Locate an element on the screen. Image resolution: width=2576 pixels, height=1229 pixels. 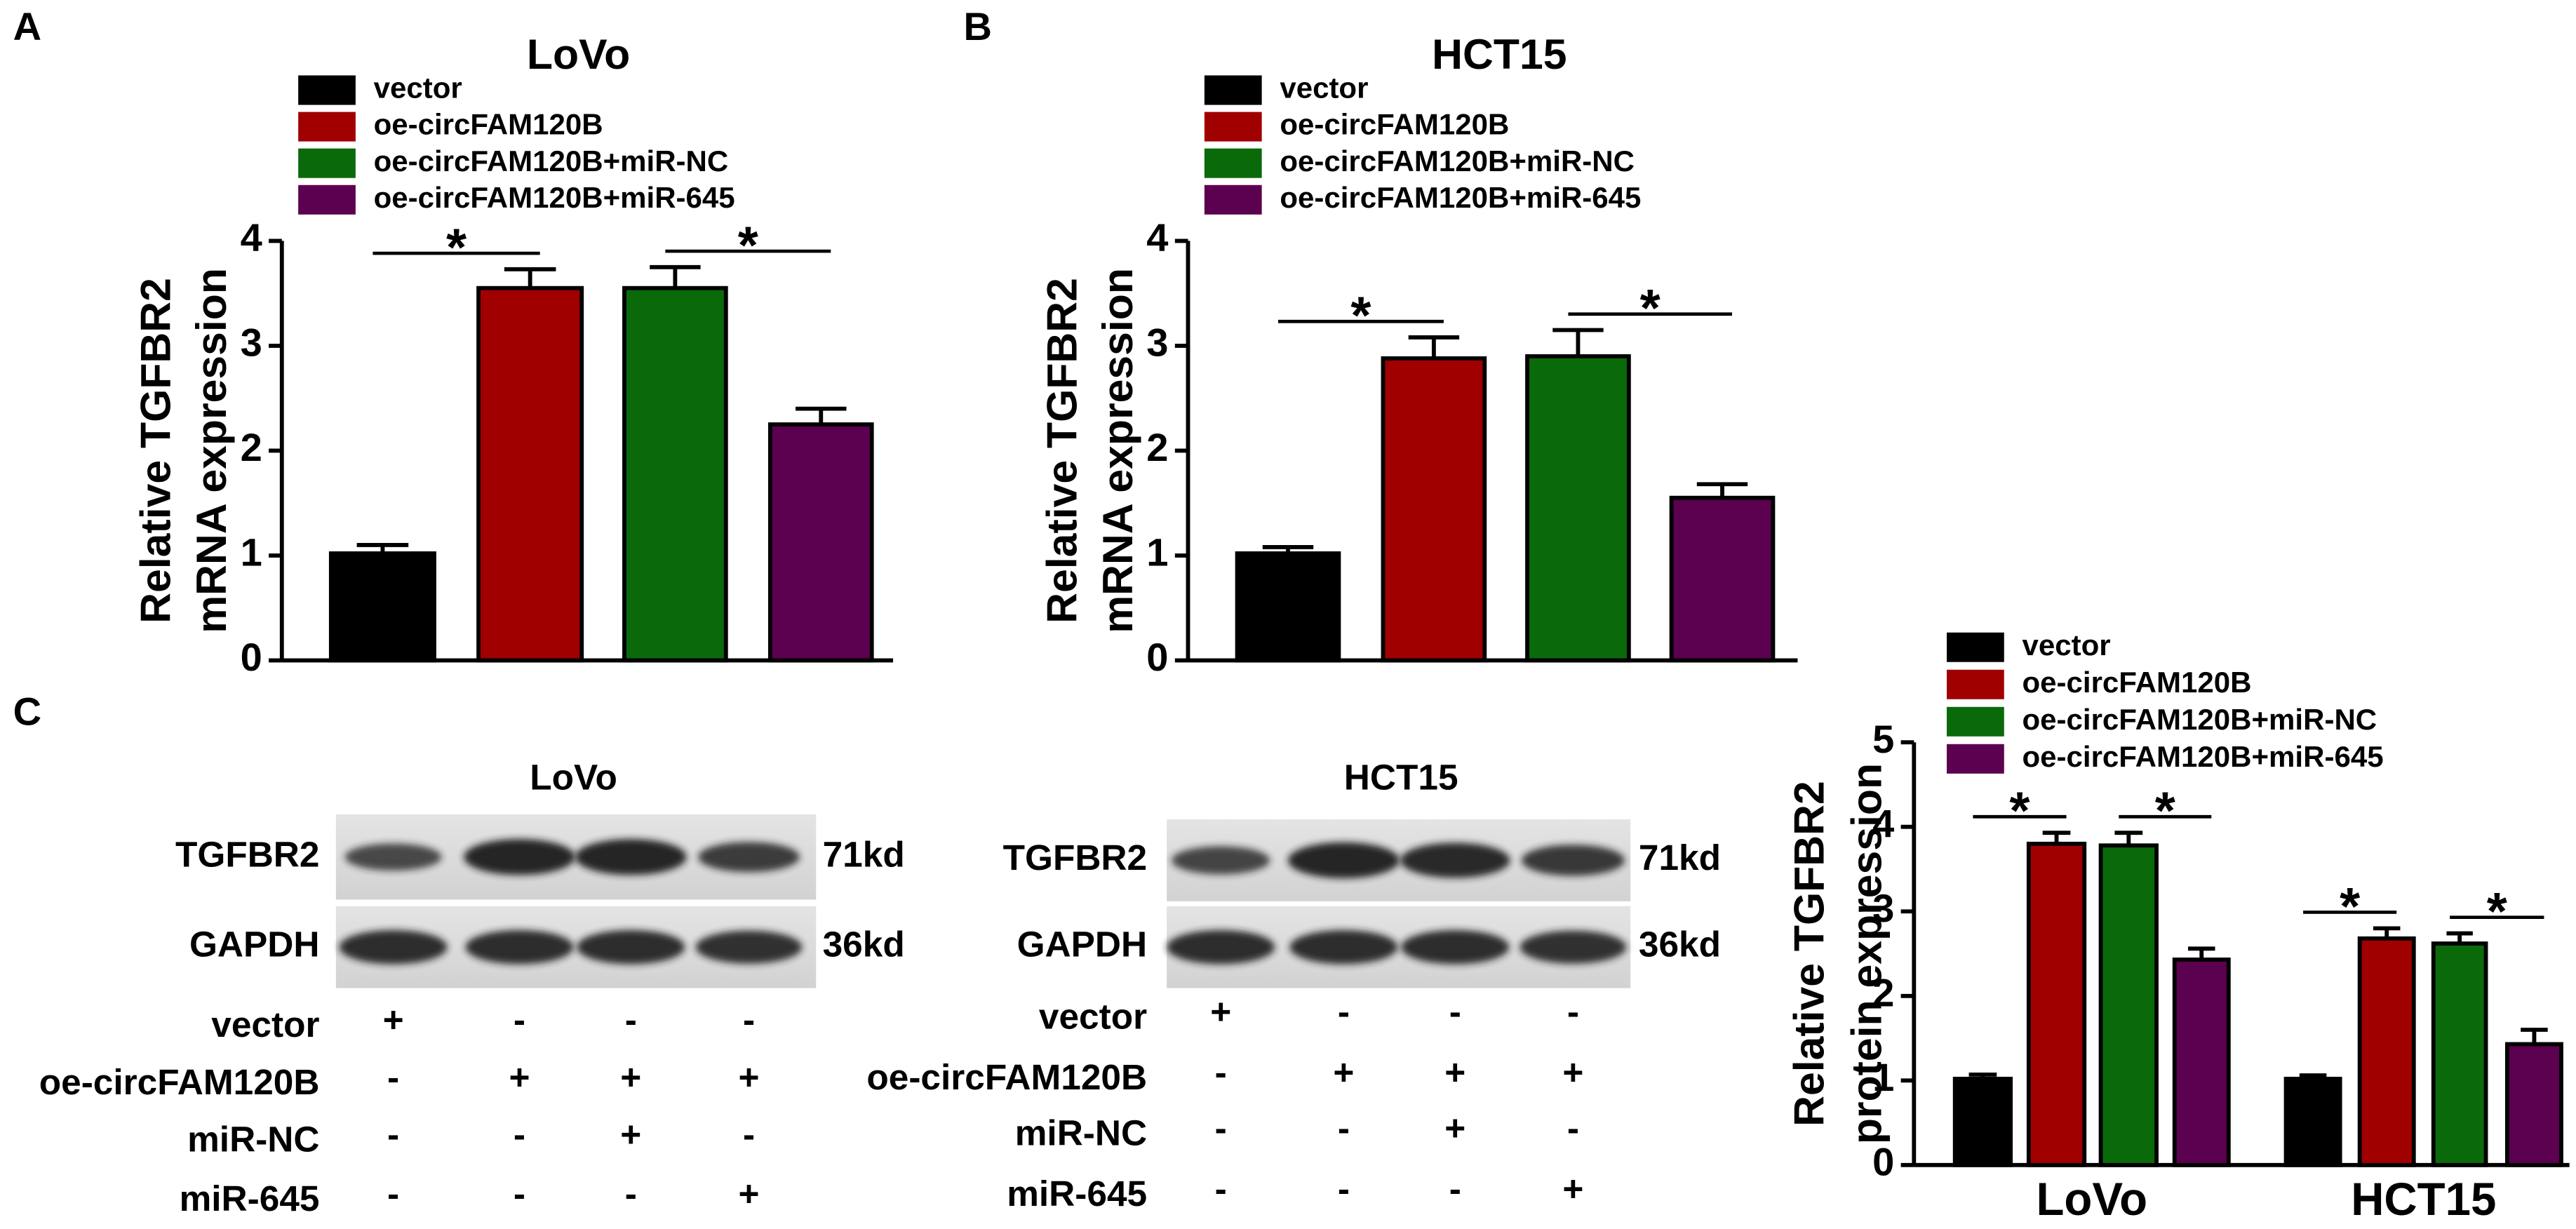
y-tick-label: 4 is located at coordinates (251, 237).